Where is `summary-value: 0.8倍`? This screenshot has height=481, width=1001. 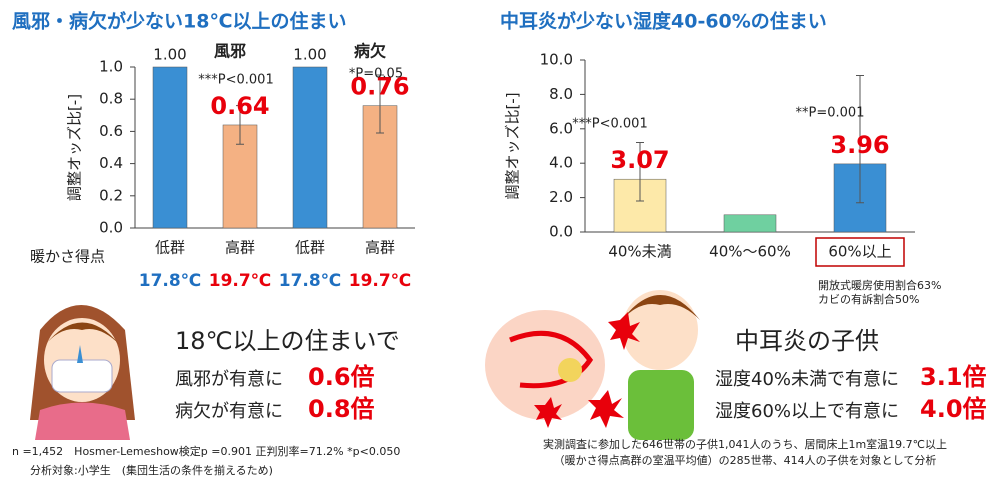
summary-value: 0.8倍 is located at coordinates (341, 409).